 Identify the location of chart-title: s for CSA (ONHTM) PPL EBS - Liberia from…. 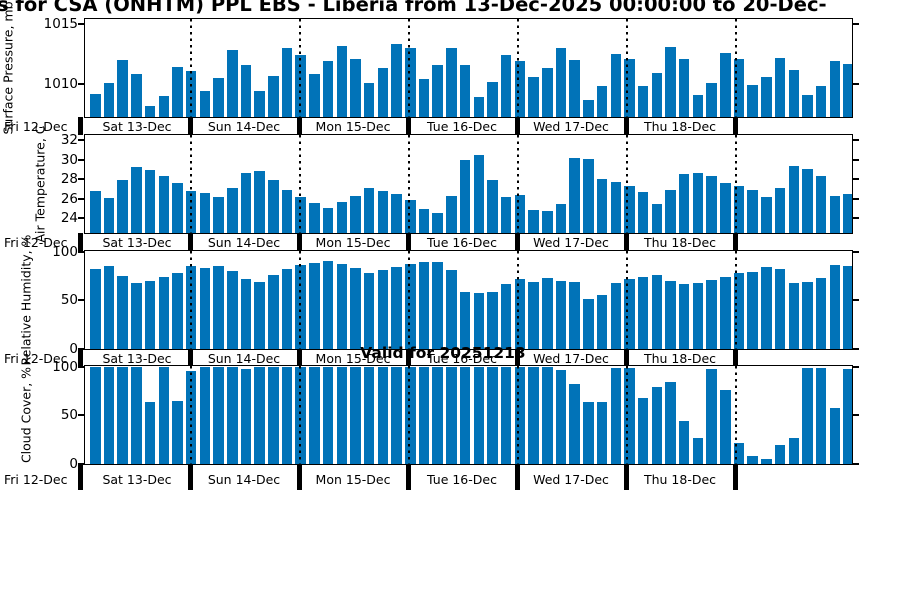
(413, 8).